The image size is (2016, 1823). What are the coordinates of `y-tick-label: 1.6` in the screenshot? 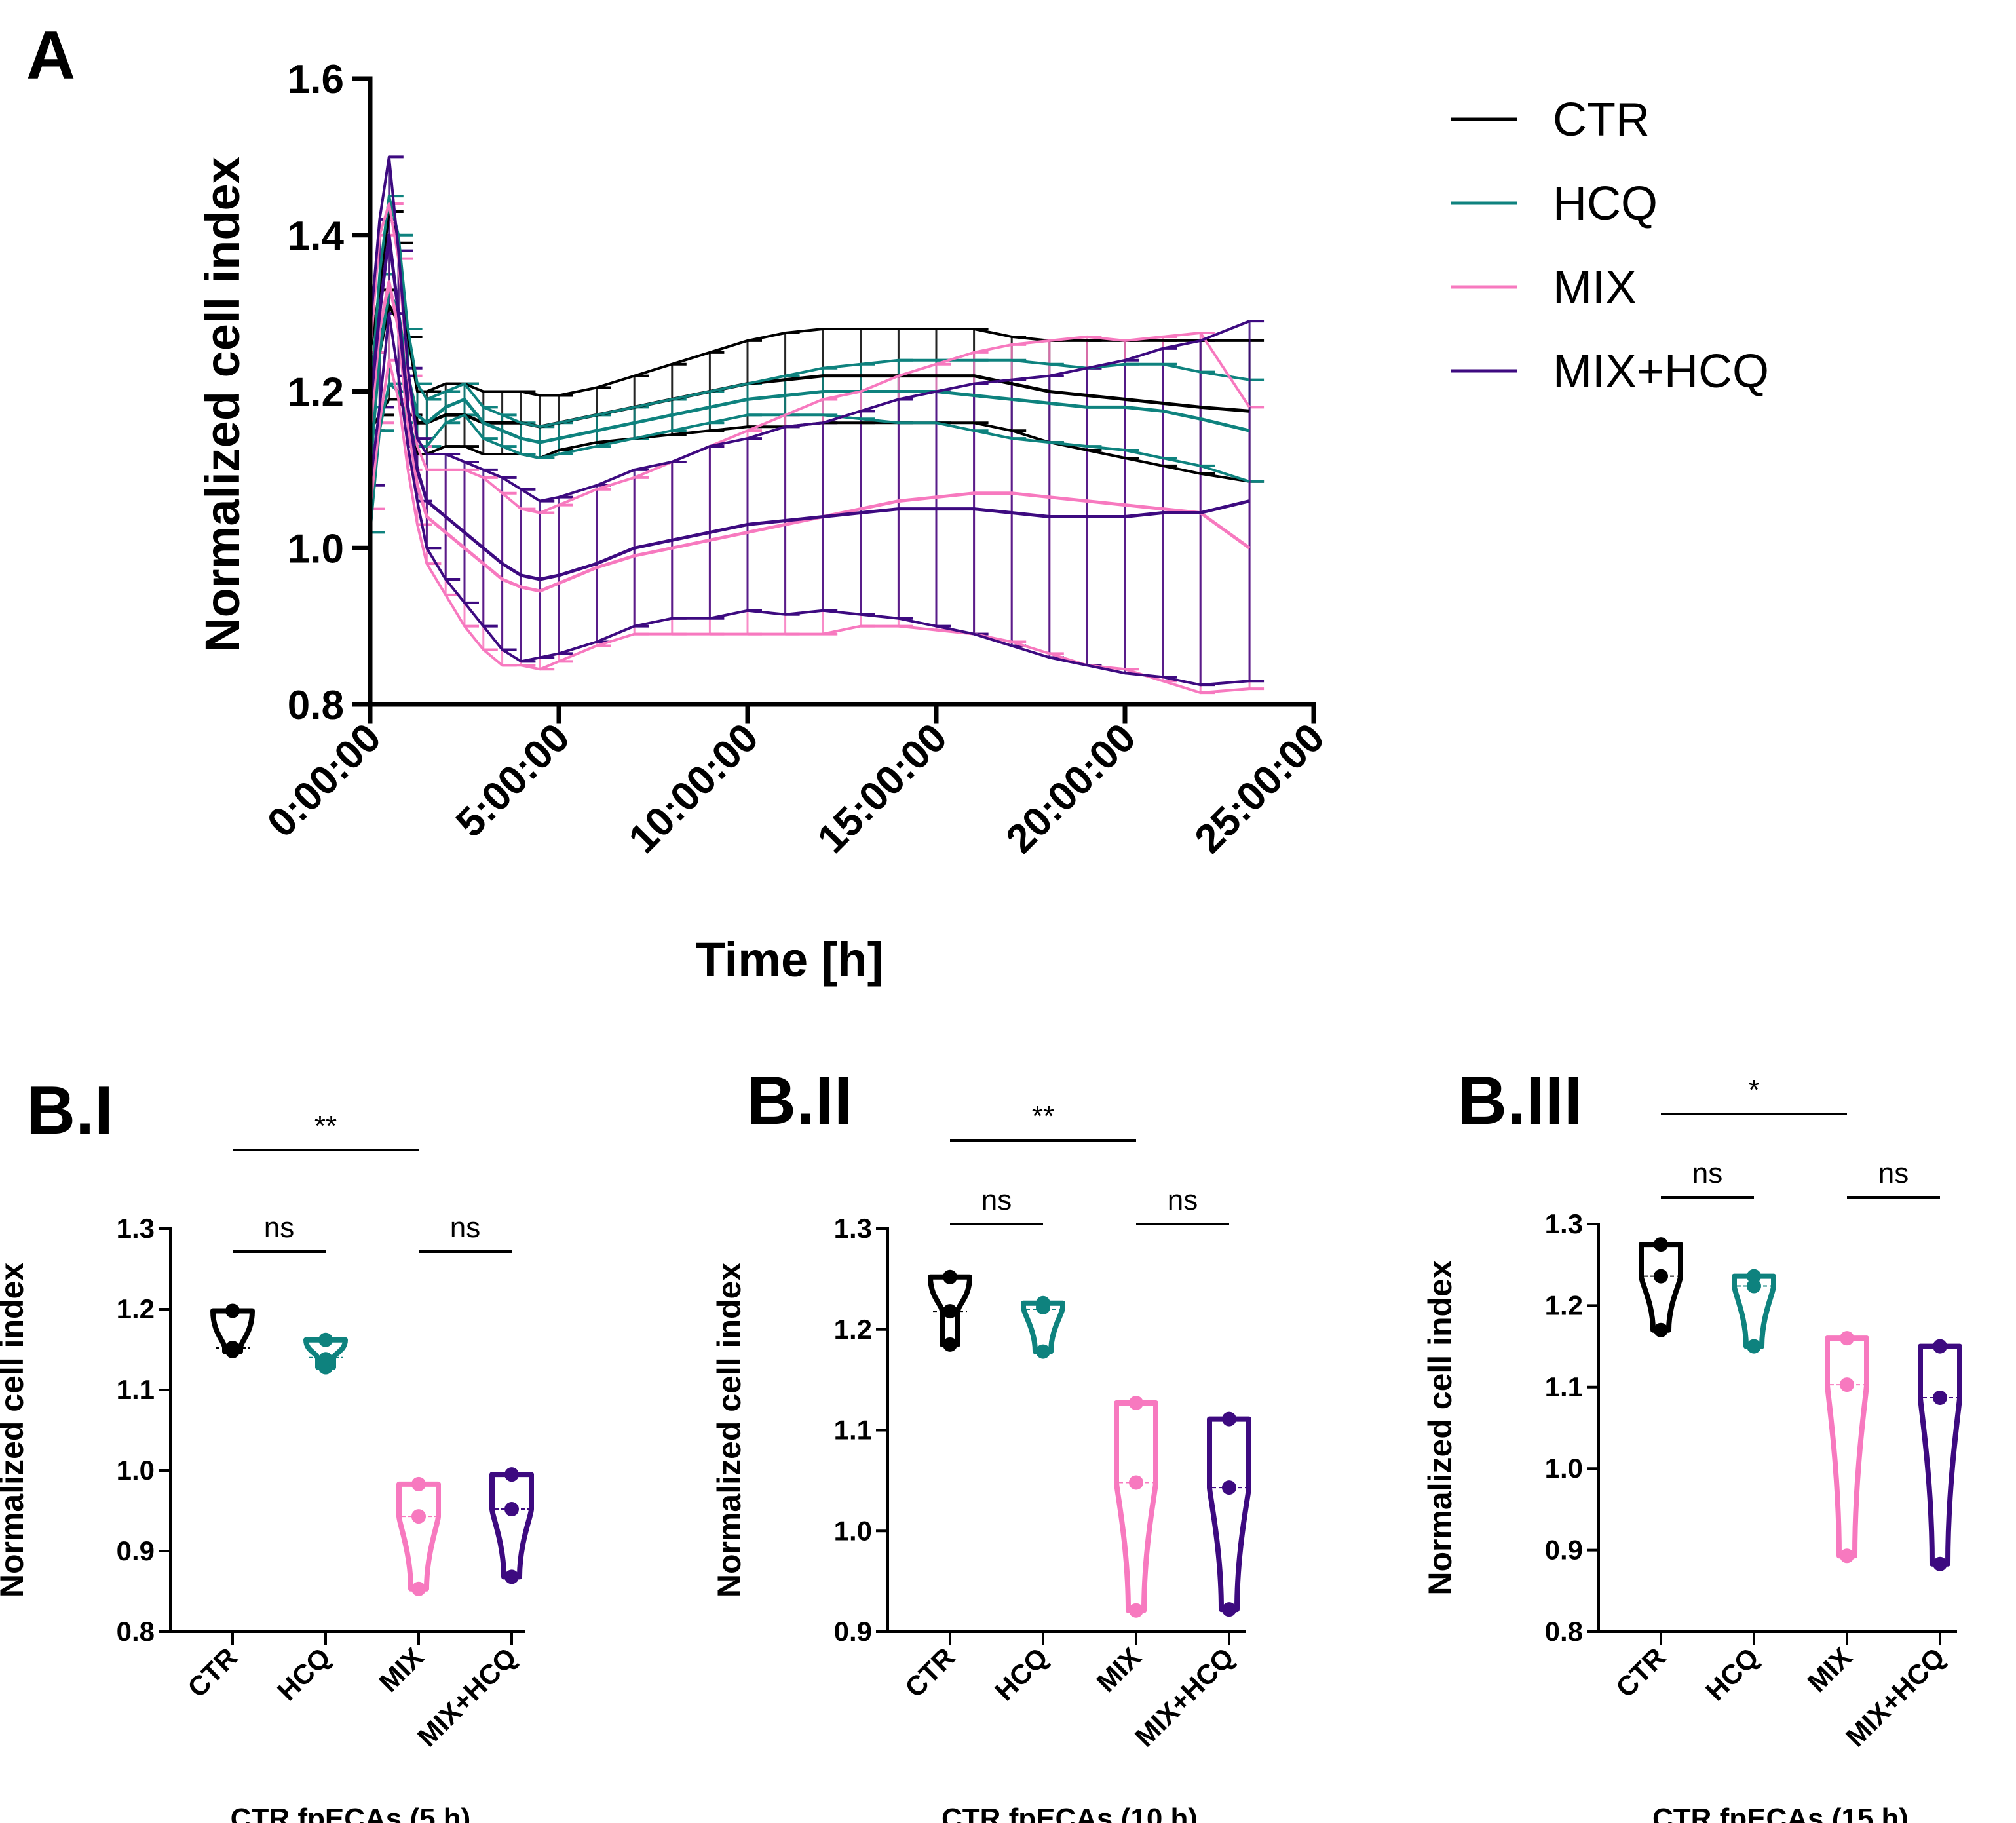 It's located at (316, 79).